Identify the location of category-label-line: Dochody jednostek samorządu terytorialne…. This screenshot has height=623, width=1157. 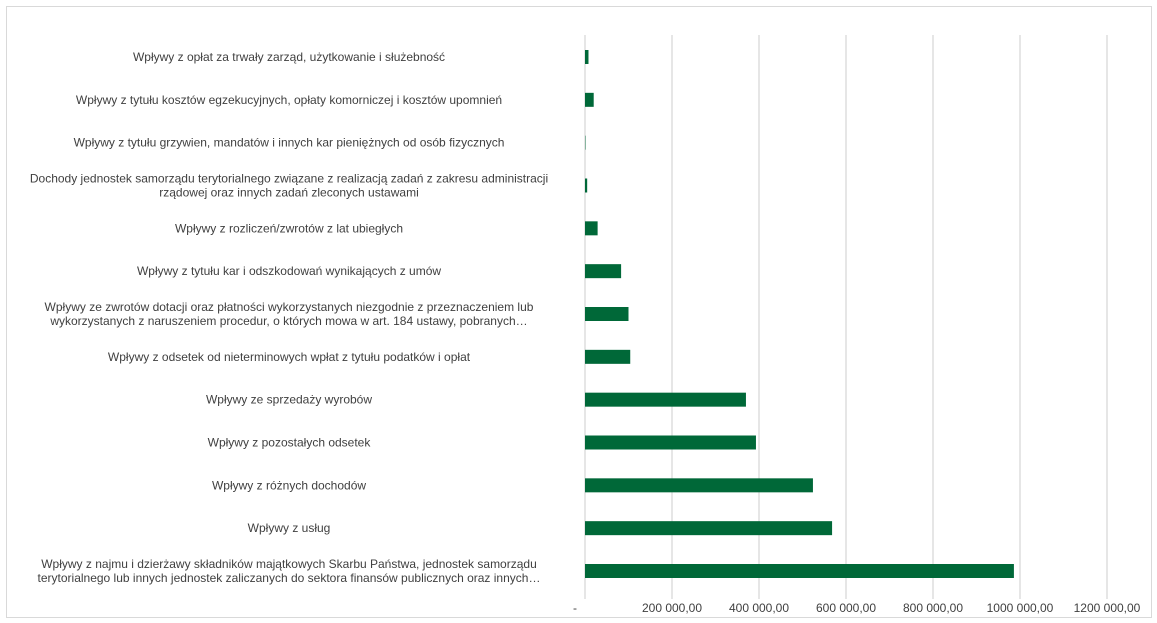
(289, 179).